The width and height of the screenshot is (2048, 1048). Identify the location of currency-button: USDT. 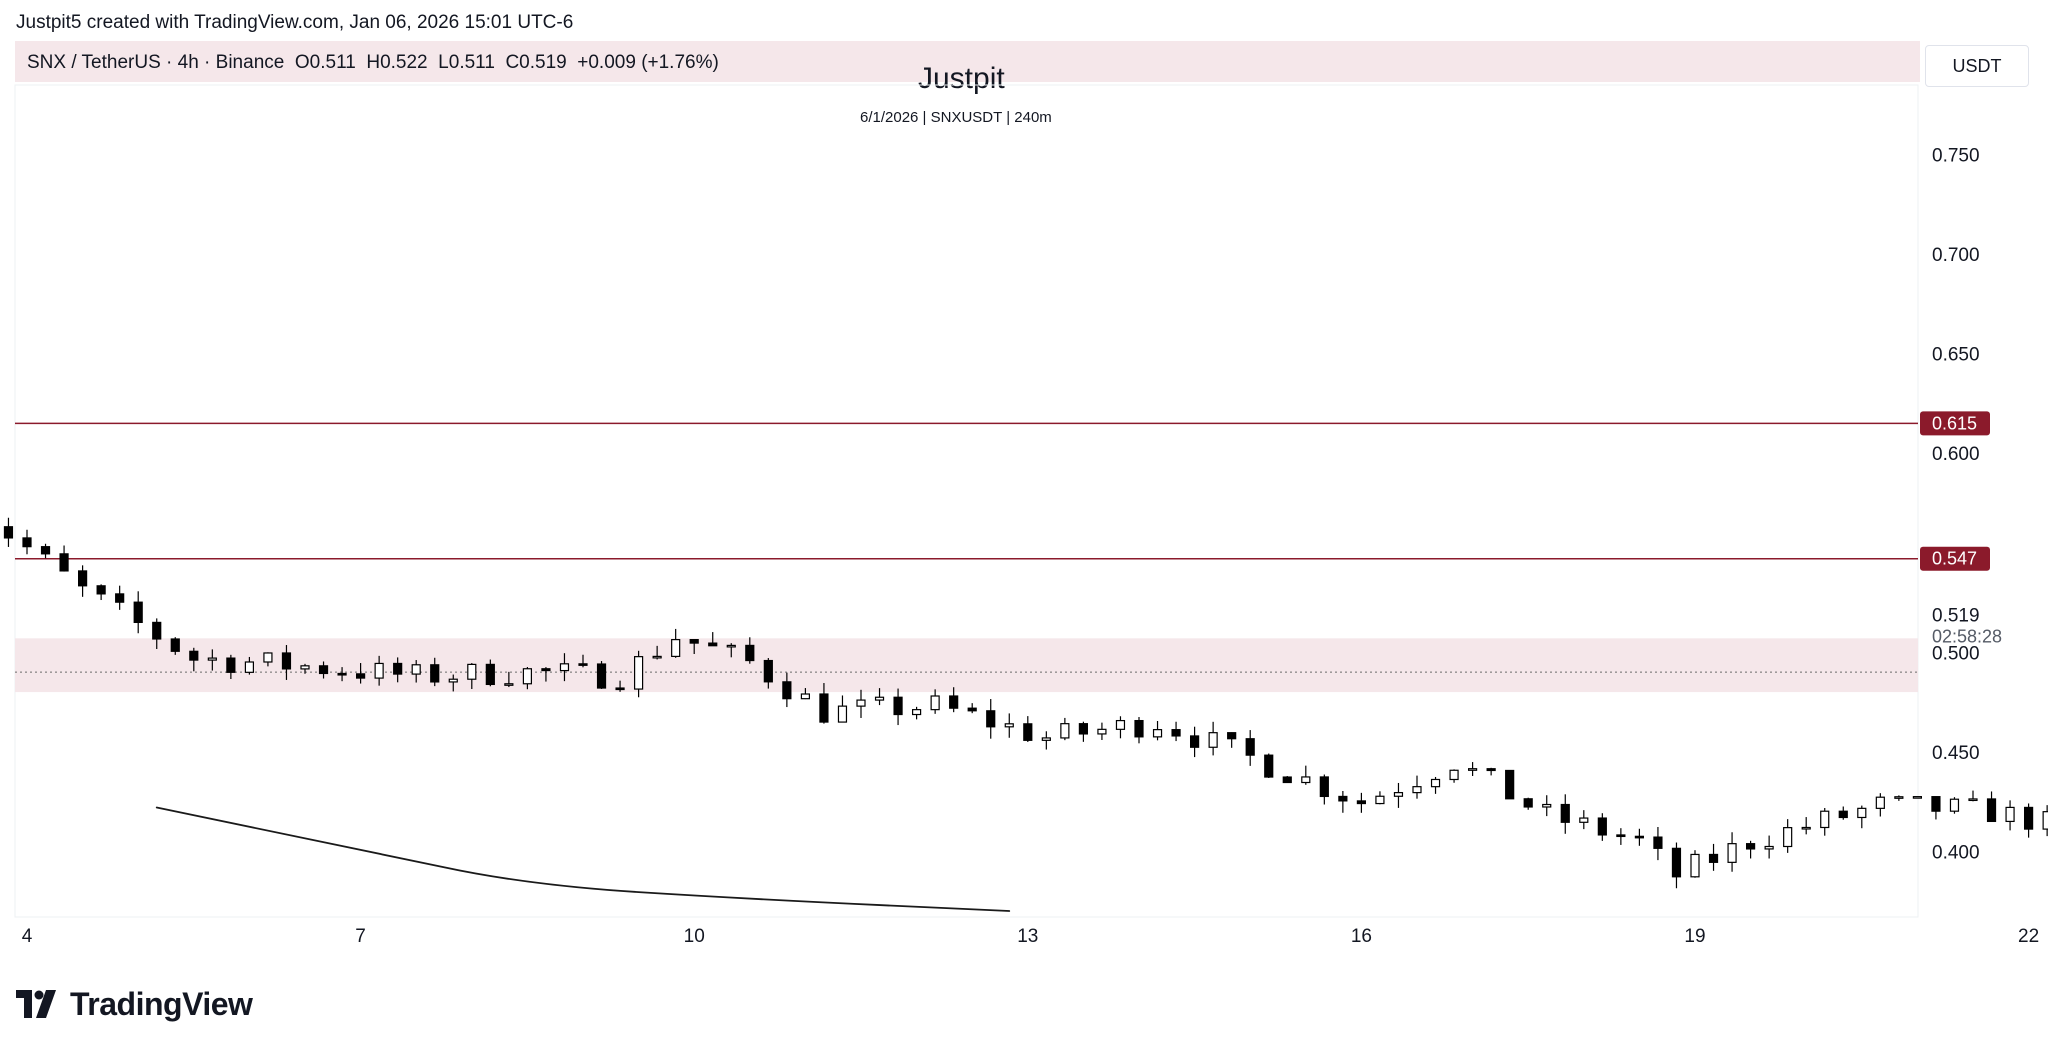
(1977, 66).